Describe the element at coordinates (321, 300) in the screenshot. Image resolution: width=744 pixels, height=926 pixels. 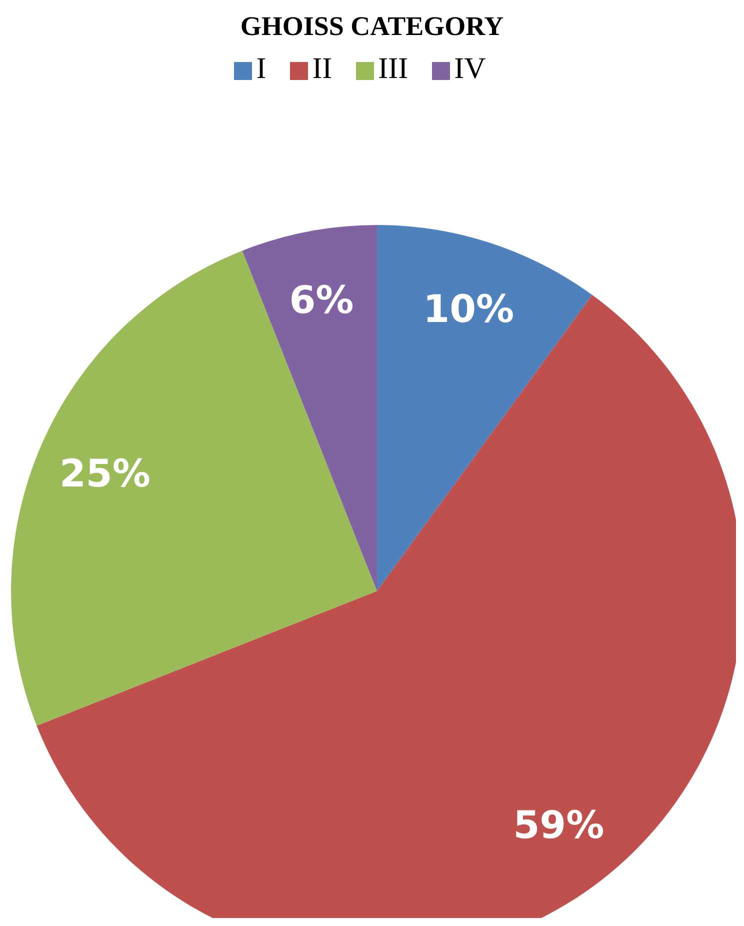
I see `data-label: 6%` at that location.